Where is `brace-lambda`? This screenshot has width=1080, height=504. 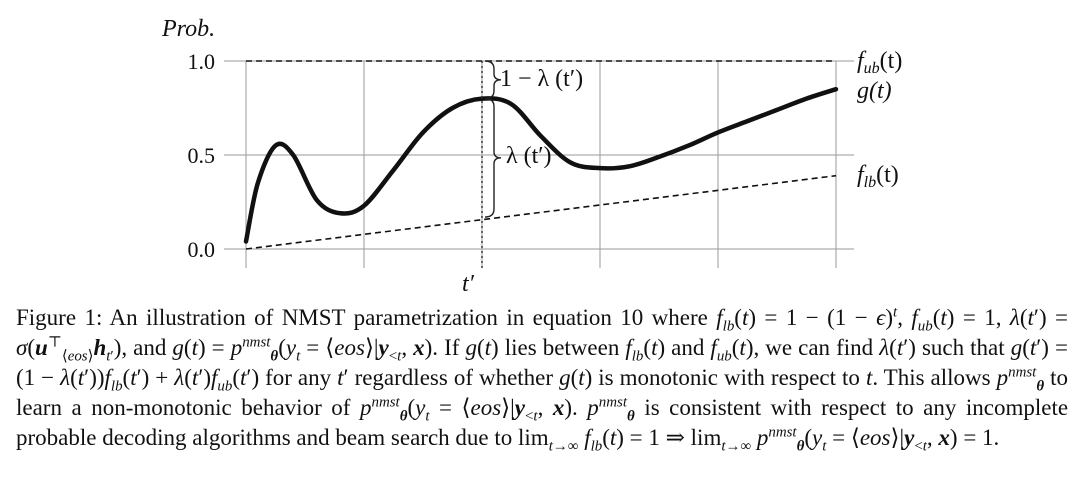 brace-lambda is located at coordinates (493, 157).